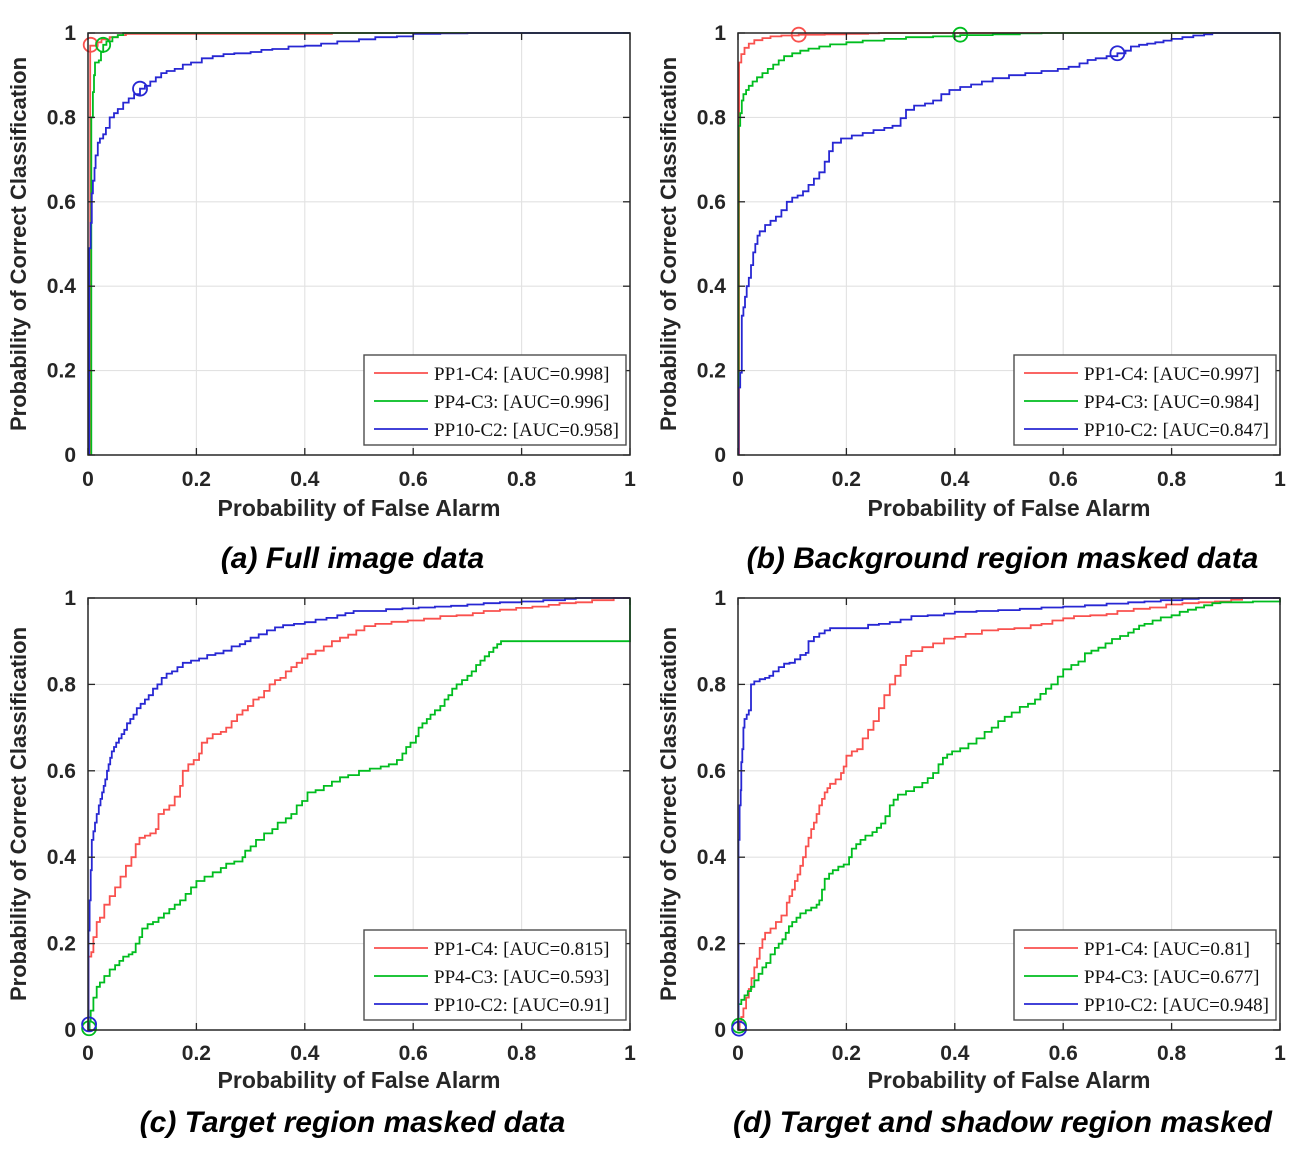 This screenshot has height=1153, width=1300. Describe the element at coordinates (1002, 558) in the screenshot. I see `caption-b: (b) Background region masked data` at that location.